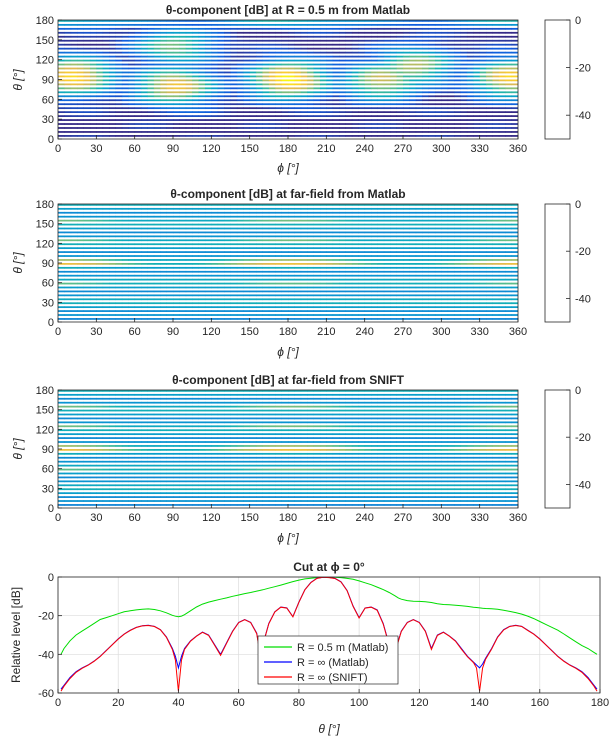 This screenshot has height=740, width=613. Describe the element at coordinates (441, 149) in the screenshot. I see `x-tick-label: 300` at that location.